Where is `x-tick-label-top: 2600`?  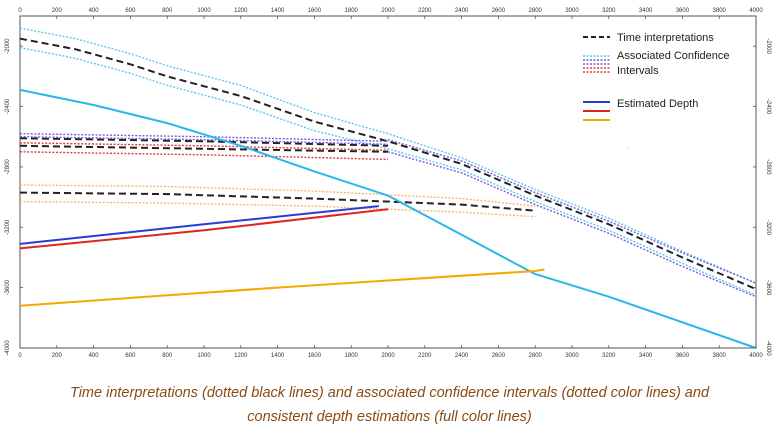
x-tick-label-top: 2600 is located at coordinates (499, 11).